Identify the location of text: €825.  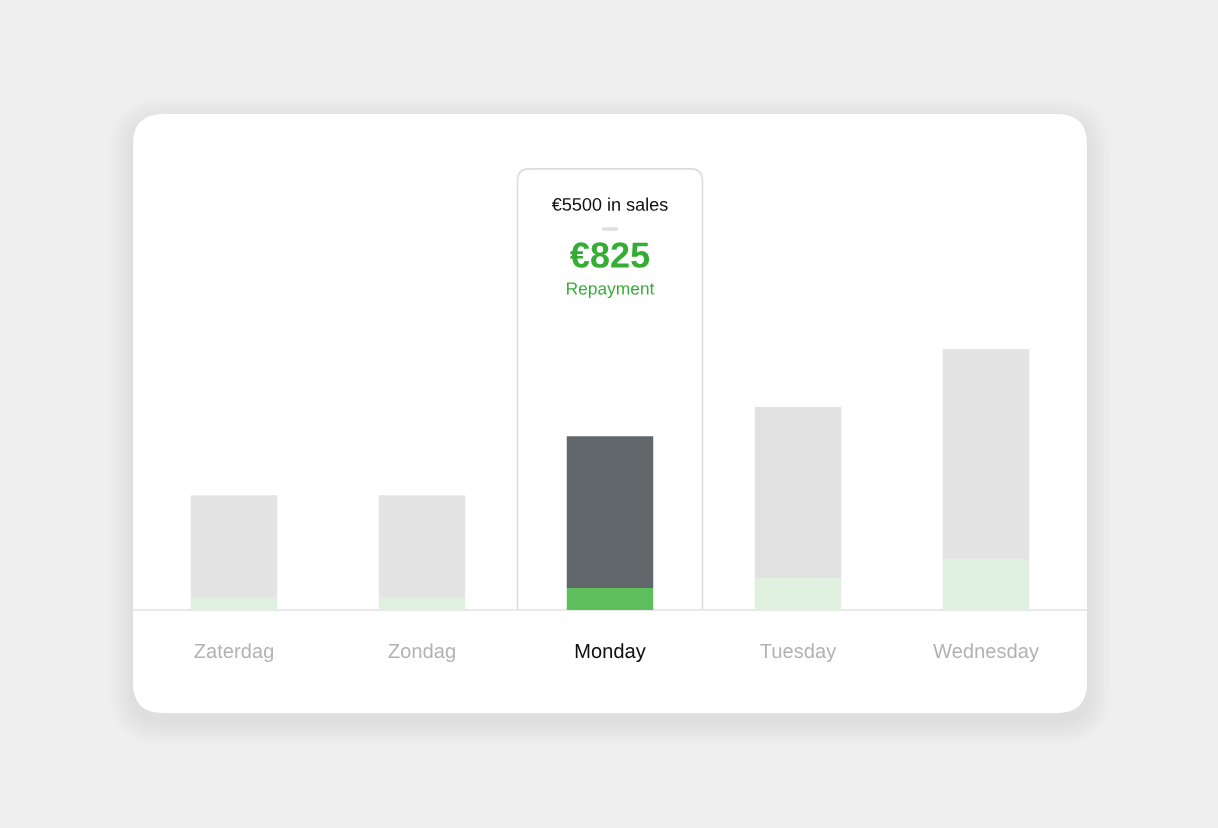
(610, 255).